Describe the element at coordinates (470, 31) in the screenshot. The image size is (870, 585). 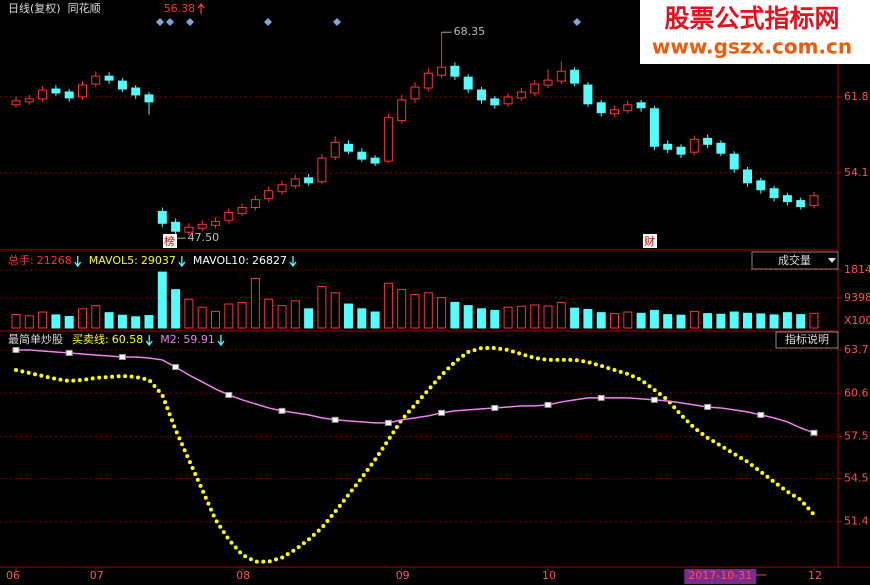
I see `high-annotation: 68.35` at that location.